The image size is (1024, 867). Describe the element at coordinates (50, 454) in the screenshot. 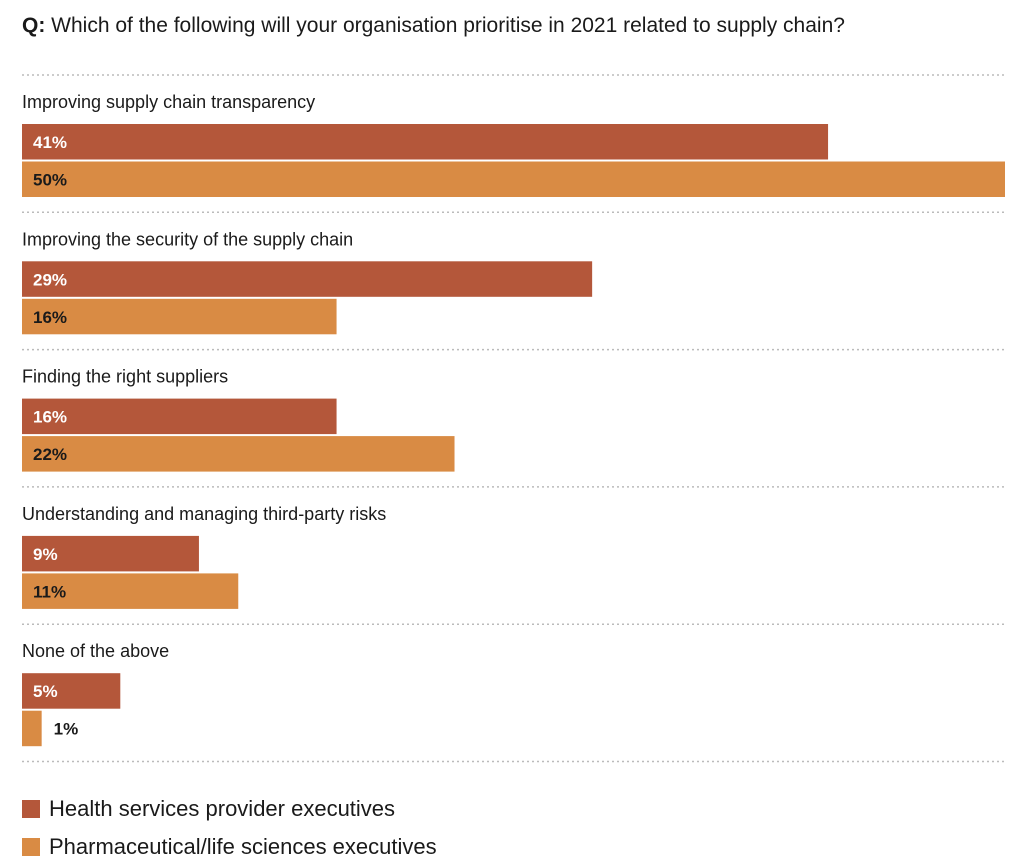

I see `data-label: 22%` at that location.